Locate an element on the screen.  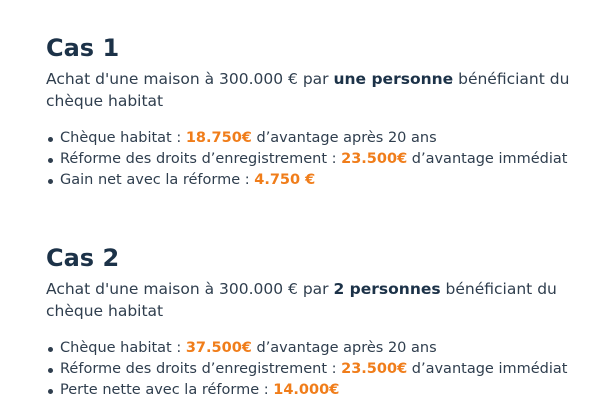
item-label: Gain net avec la réforme : is located at coordinates (157, 180).